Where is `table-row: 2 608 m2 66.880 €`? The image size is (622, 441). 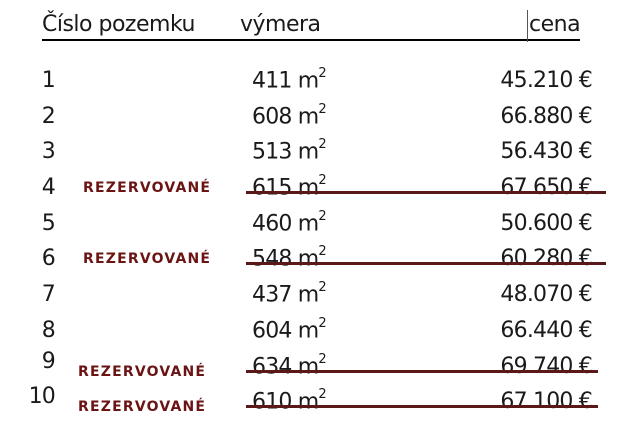 table-row: 2 608 m2 66.880 € is located at coordinates (311, 118).